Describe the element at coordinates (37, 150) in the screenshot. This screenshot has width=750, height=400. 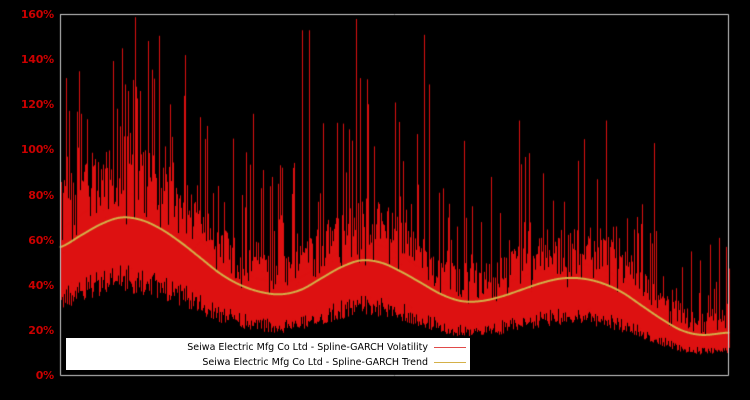
I see `y-axis-tick-label: 100%` at that location.